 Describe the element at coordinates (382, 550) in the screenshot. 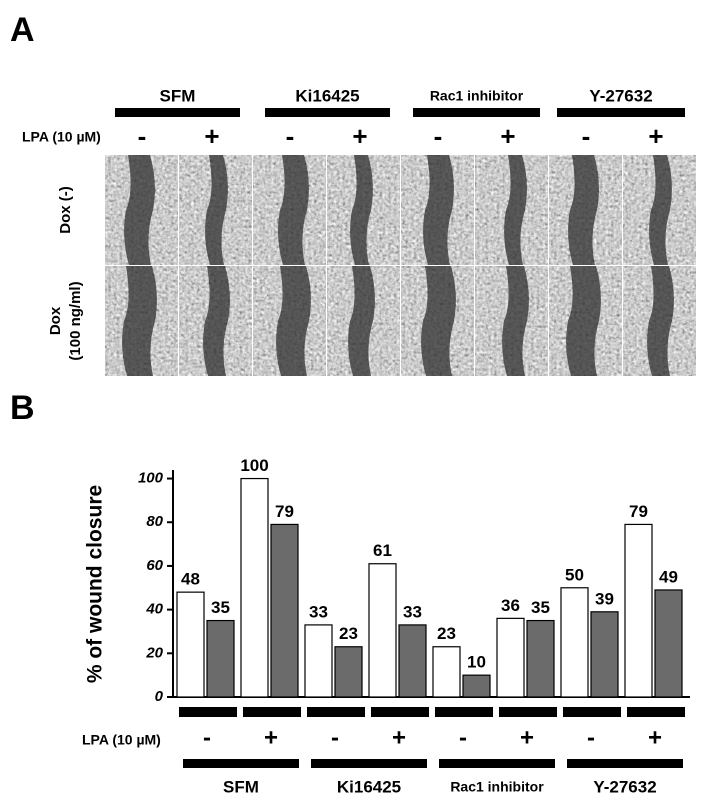

I see `data-label: 61` at that location.